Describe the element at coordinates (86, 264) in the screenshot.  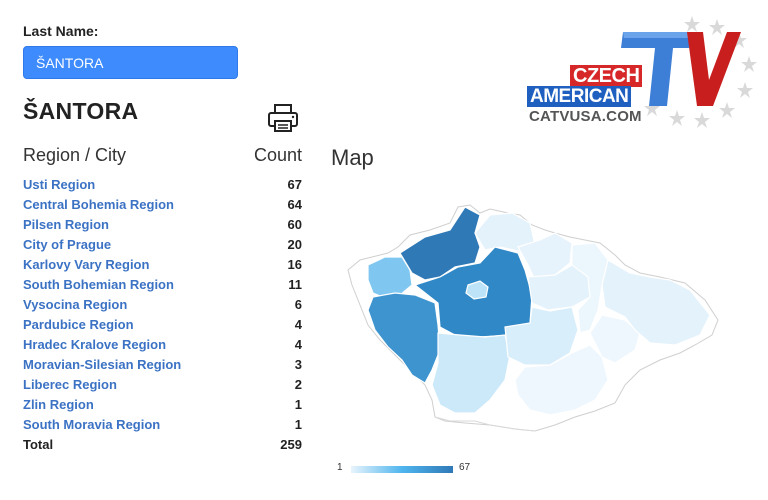
I see `region-link: Karlovy Vary Region` at that location.